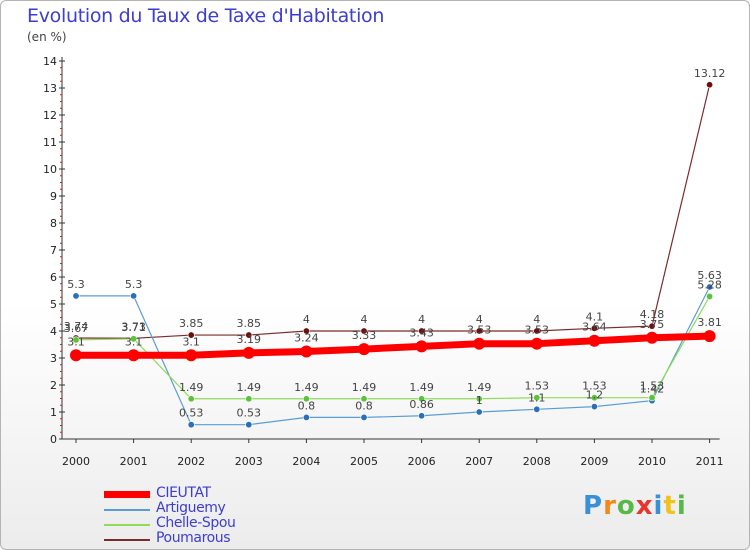 This screenshot has width=750, height=550. Describe the element at coordinates (191, 413) in the screenshot. I see `data-label-artiguemy: 0.53` at that location.